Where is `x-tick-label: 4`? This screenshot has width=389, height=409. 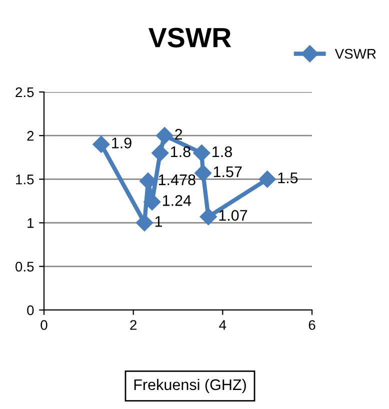 x-tick-label: 4 is located at coordinates (222, 325).